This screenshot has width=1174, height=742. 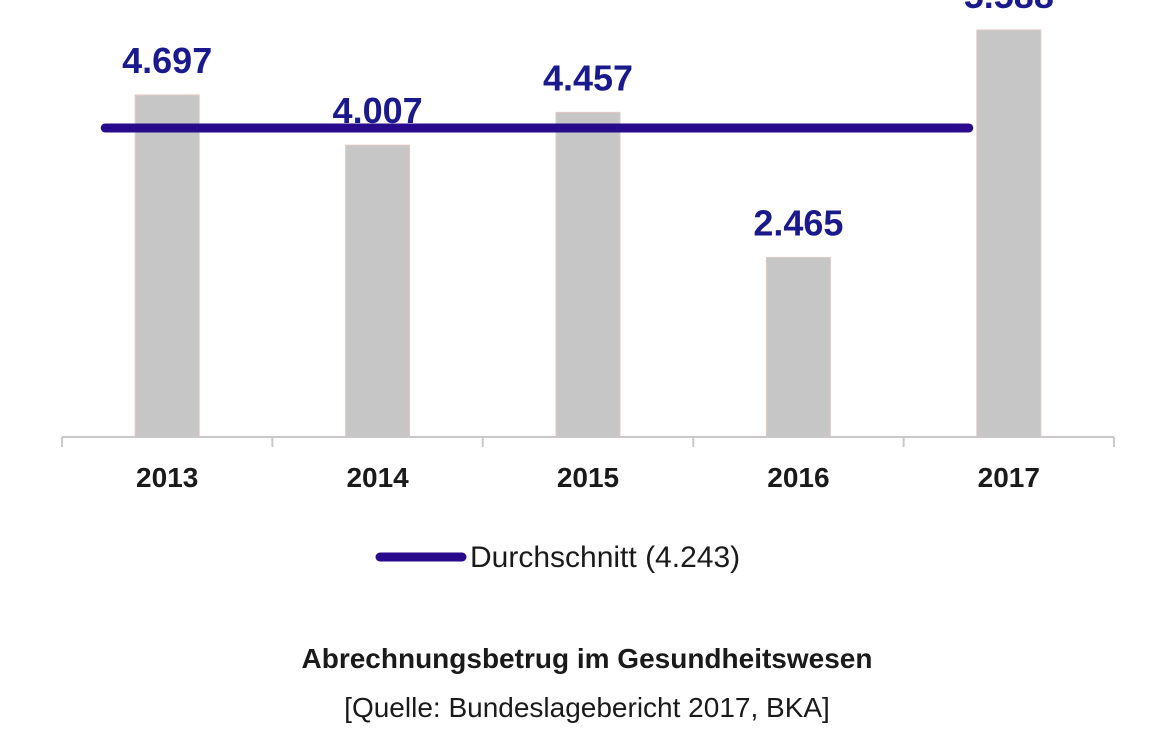 What do you see at coordinates (167, 266) in the screenshot?
I see `bar-2013` at bounding box center [167, 266].